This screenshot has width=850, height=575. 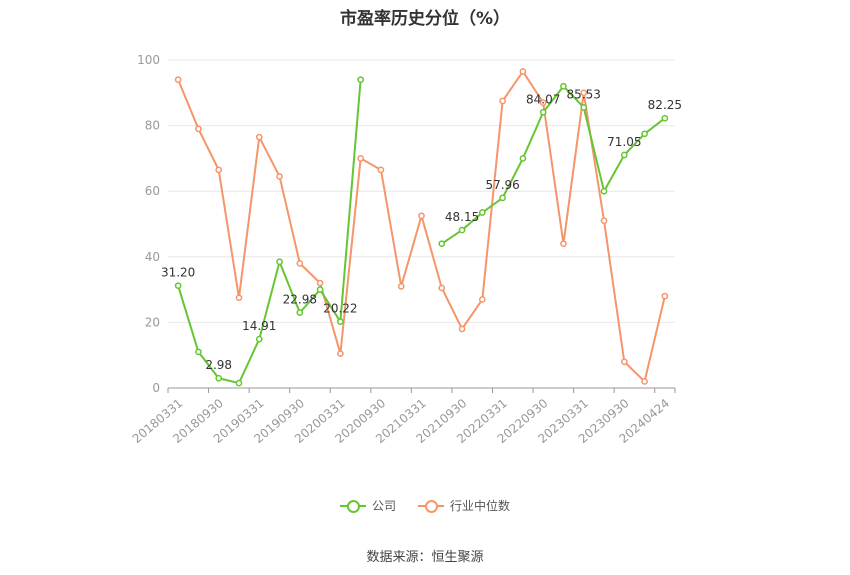 What do you see at coordinates (178, 273) in the screenshot?
I see `data-label: 31.20` at bounding box center [178, 273].